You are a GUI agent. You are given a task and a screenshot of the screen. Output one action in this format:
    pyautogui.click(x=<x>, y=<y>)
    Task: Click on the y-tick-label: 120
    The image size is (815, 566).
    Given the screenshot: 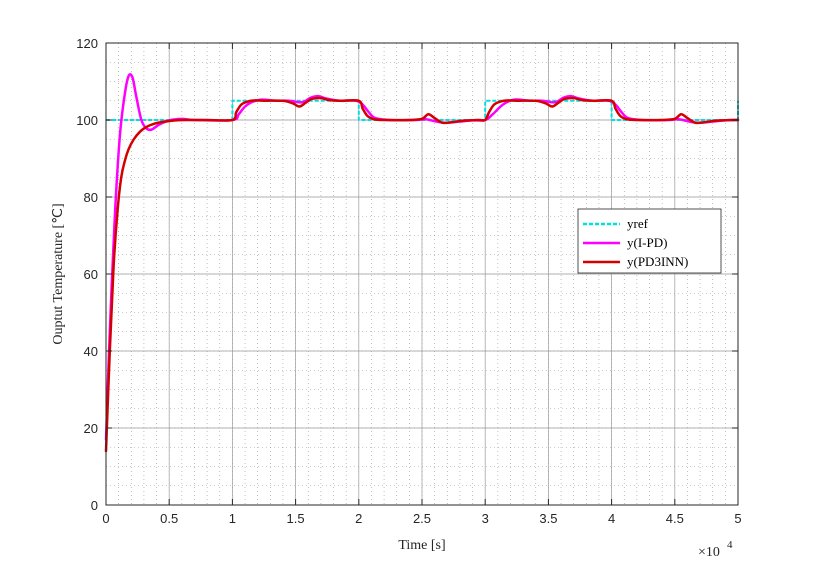 What is the action you would take?
    pyautogui.click(x=87, y=43)
    